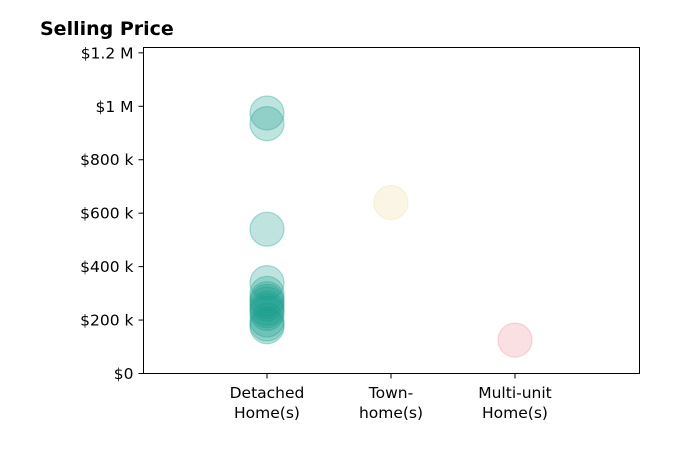 The image size is (679, 462). Describe the element at coordinates (515, 403) in the screenshot. I see `x-tick-label: Multi-unit Home(s)` at that location.